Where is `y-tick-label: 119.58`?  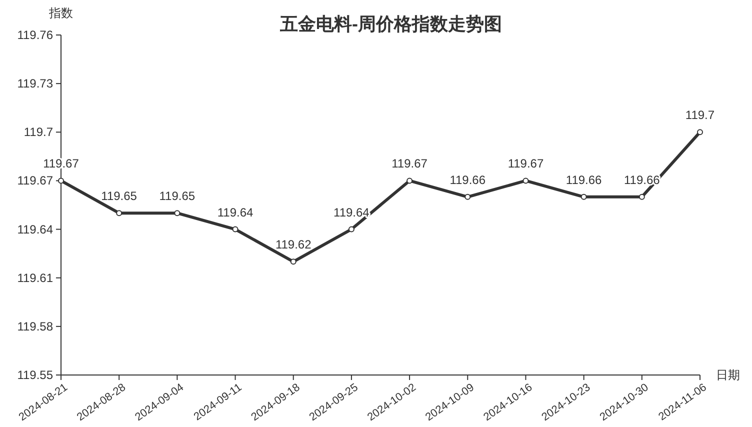 y-tick-label: 119.58 is located at coordinates (35, 326).